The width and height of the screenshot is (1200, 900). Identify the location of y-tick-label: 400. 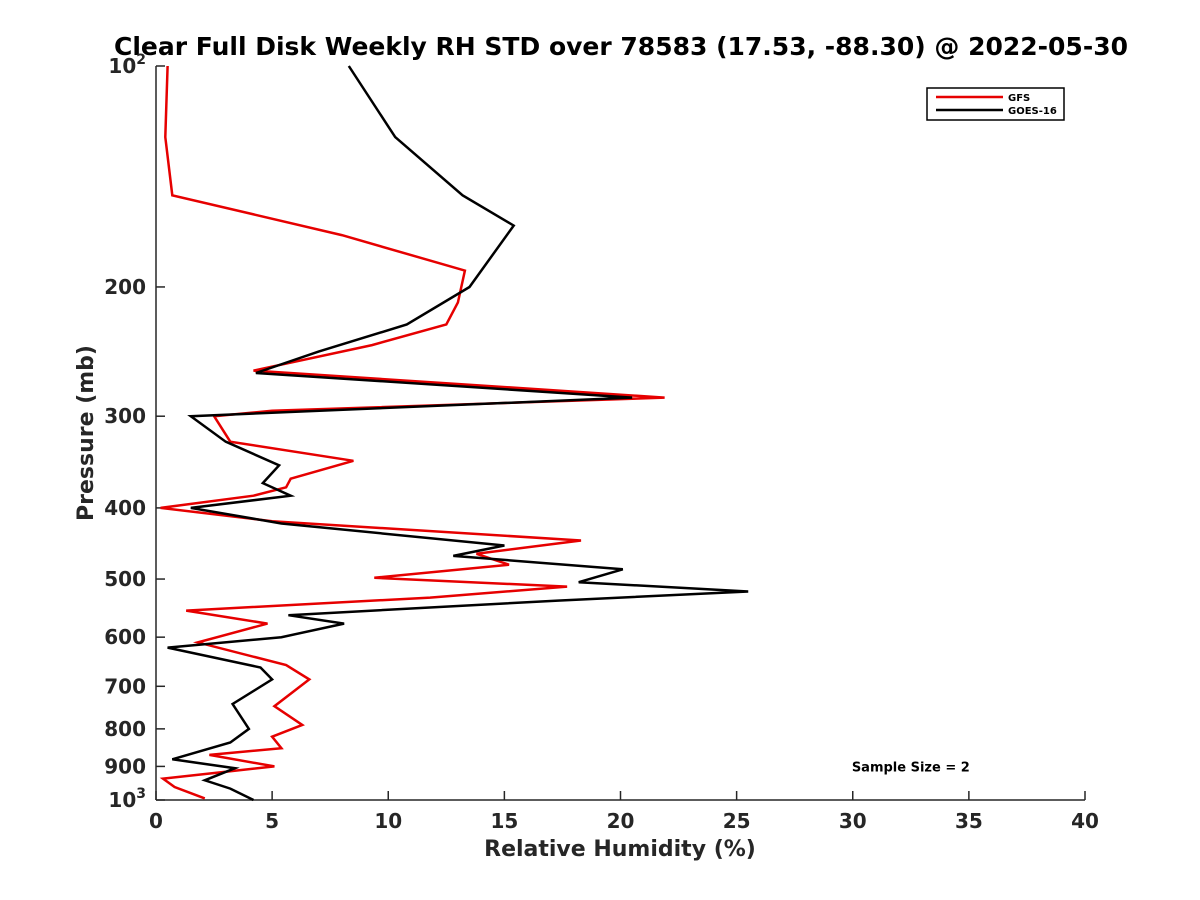
(125, 508).